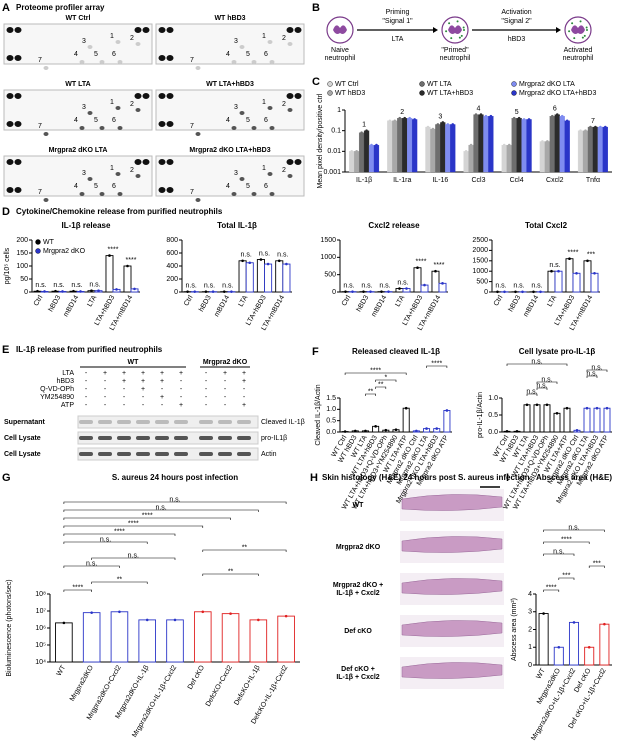  I want to click on panel-title: IL-1β release from purified neutrophils, so click(89, 349).